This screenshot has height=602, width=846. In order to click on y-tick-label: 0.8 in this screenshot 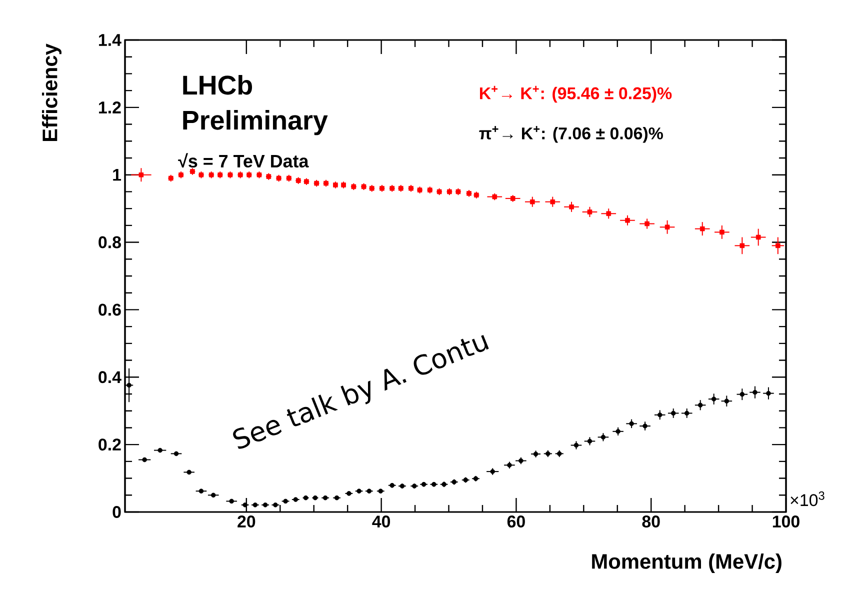, I will do `click(109, 242)`.